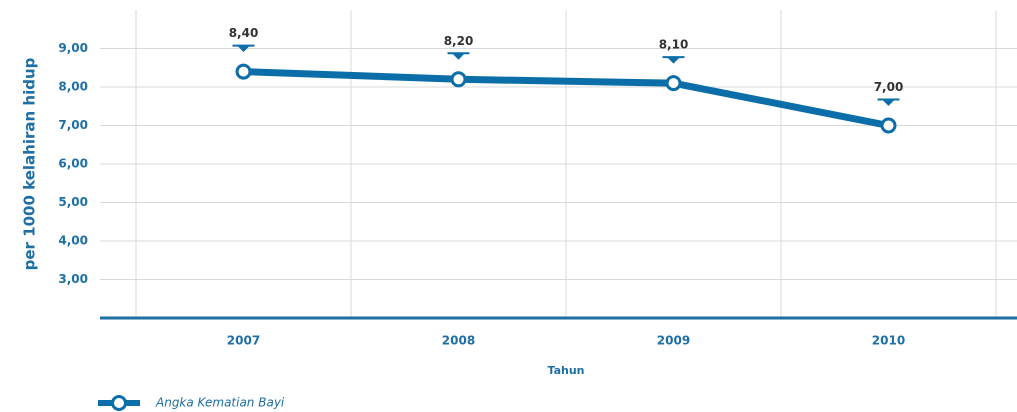  What do you see at coordinates (30, 163) in the screenshot?
I see `y-axis-label: per 1000 kelahiran hidup` at bounding box center [30, 163].